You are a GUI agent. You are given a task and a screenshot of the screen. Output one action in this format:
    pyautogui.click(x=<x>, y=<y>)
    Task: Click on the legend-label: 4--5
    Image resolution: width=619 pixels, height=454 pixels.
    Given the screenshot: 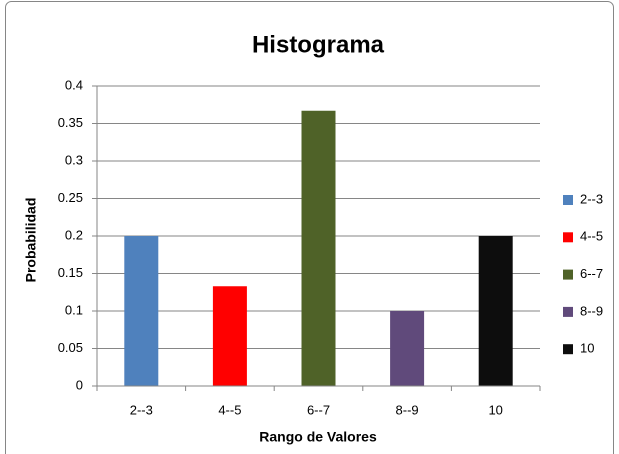 What is the action you would take?
    pyautogui.click(x=591, y=236)
    